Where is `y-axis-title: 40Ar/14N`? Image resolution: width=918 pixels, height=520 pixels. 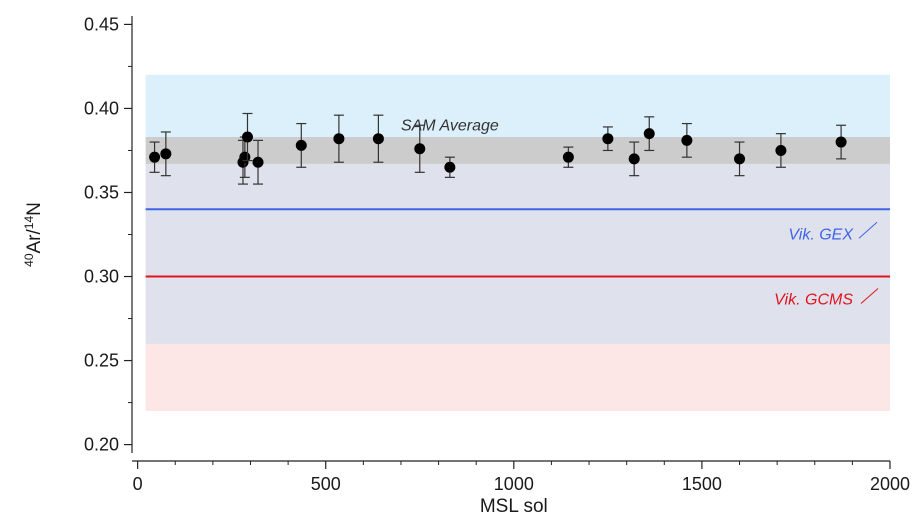
y-axis-title: 40Ar/14N is located at coordinates (33, 234).